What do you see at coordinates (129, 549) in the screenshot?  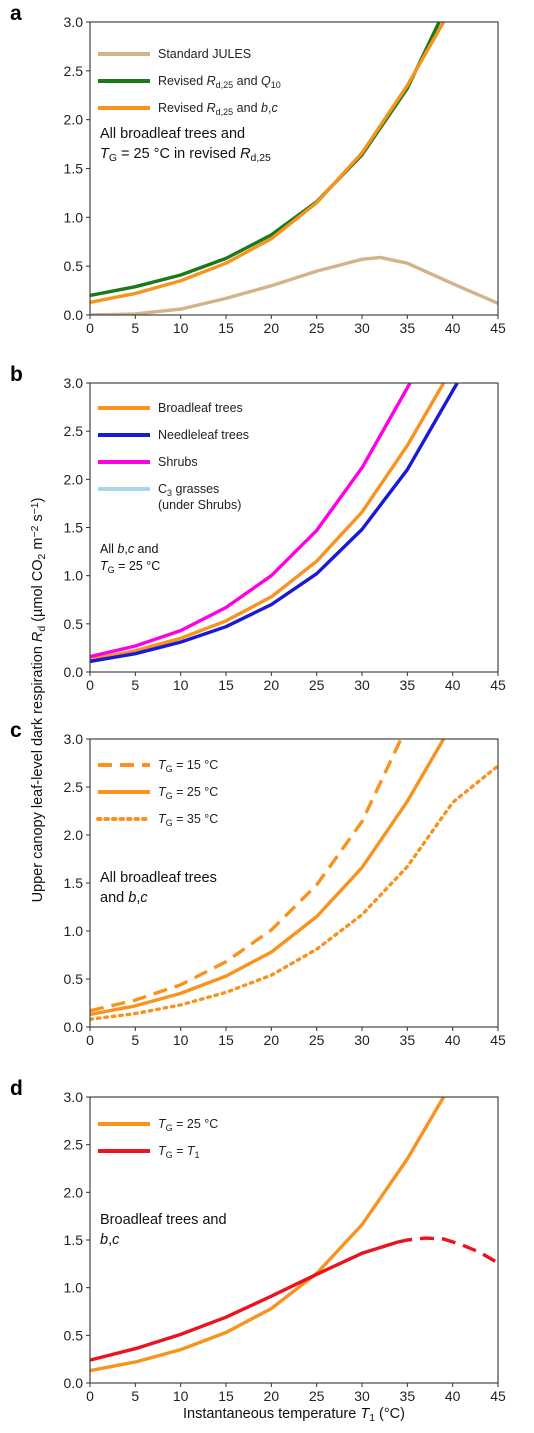 I see `annotation-line: All b,c and` at bounding box center [129, 549].